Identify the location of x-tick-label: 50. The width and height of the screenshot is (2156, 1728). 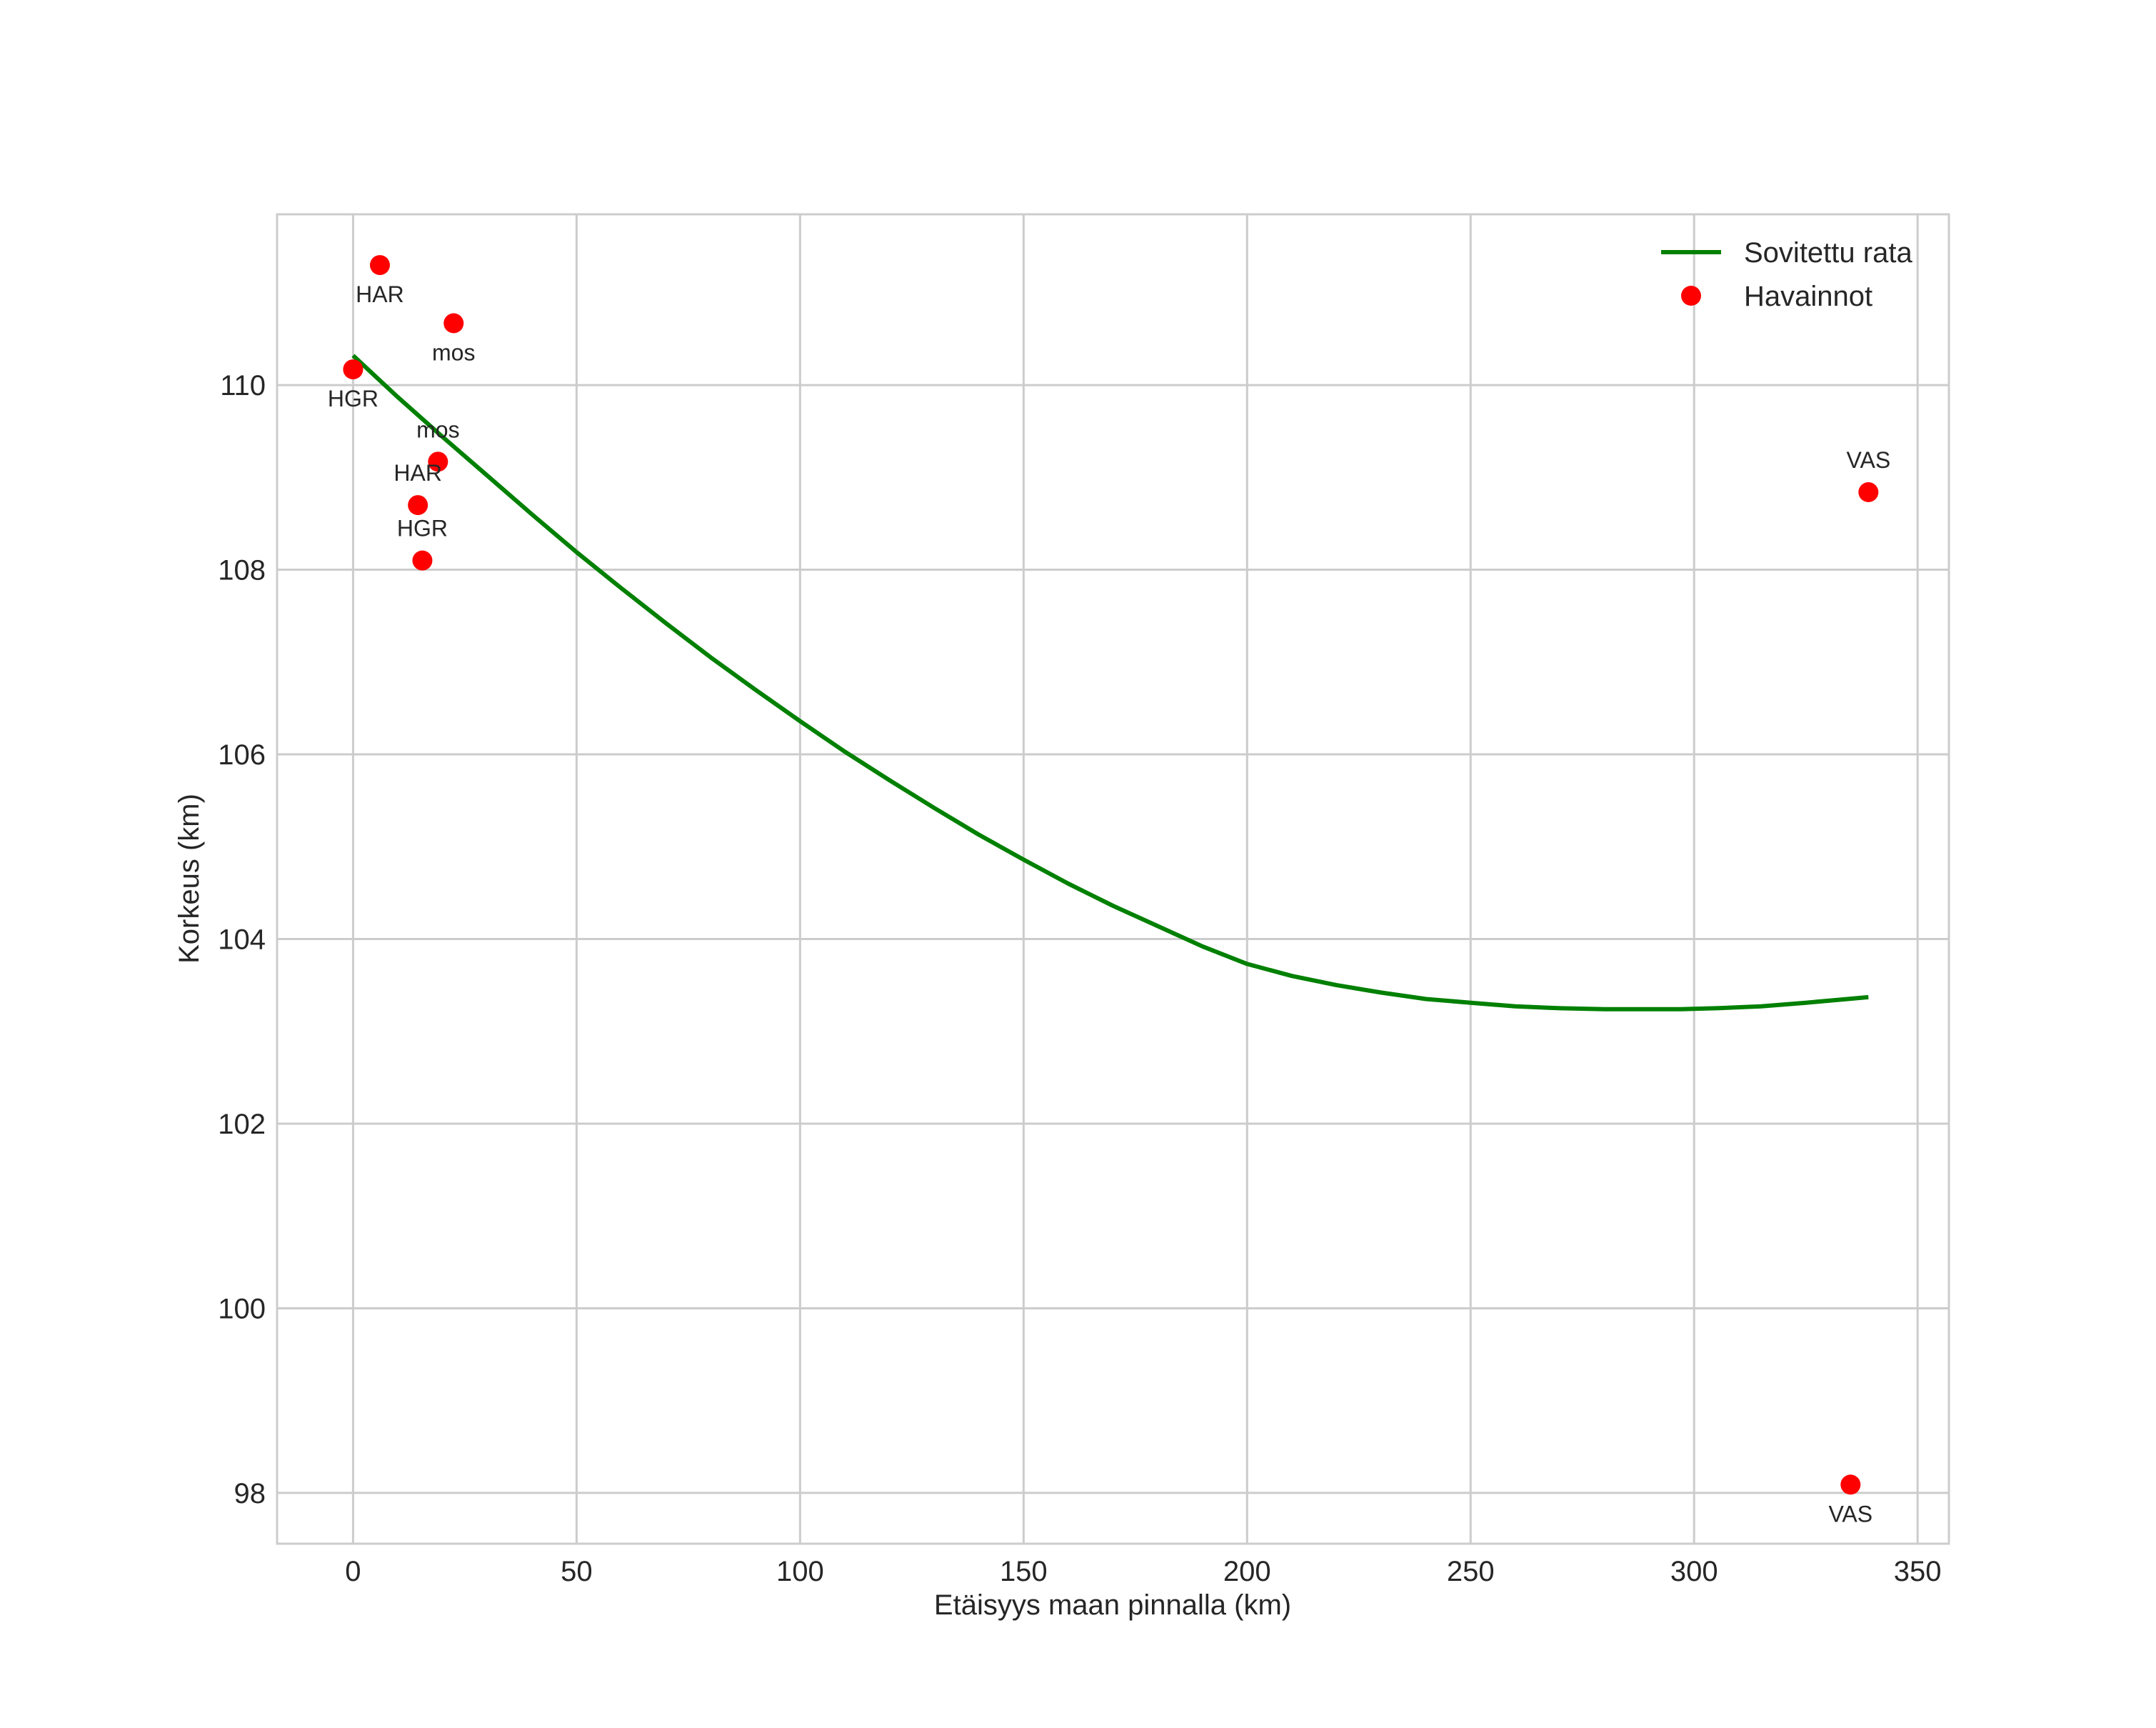
(577, 1571).